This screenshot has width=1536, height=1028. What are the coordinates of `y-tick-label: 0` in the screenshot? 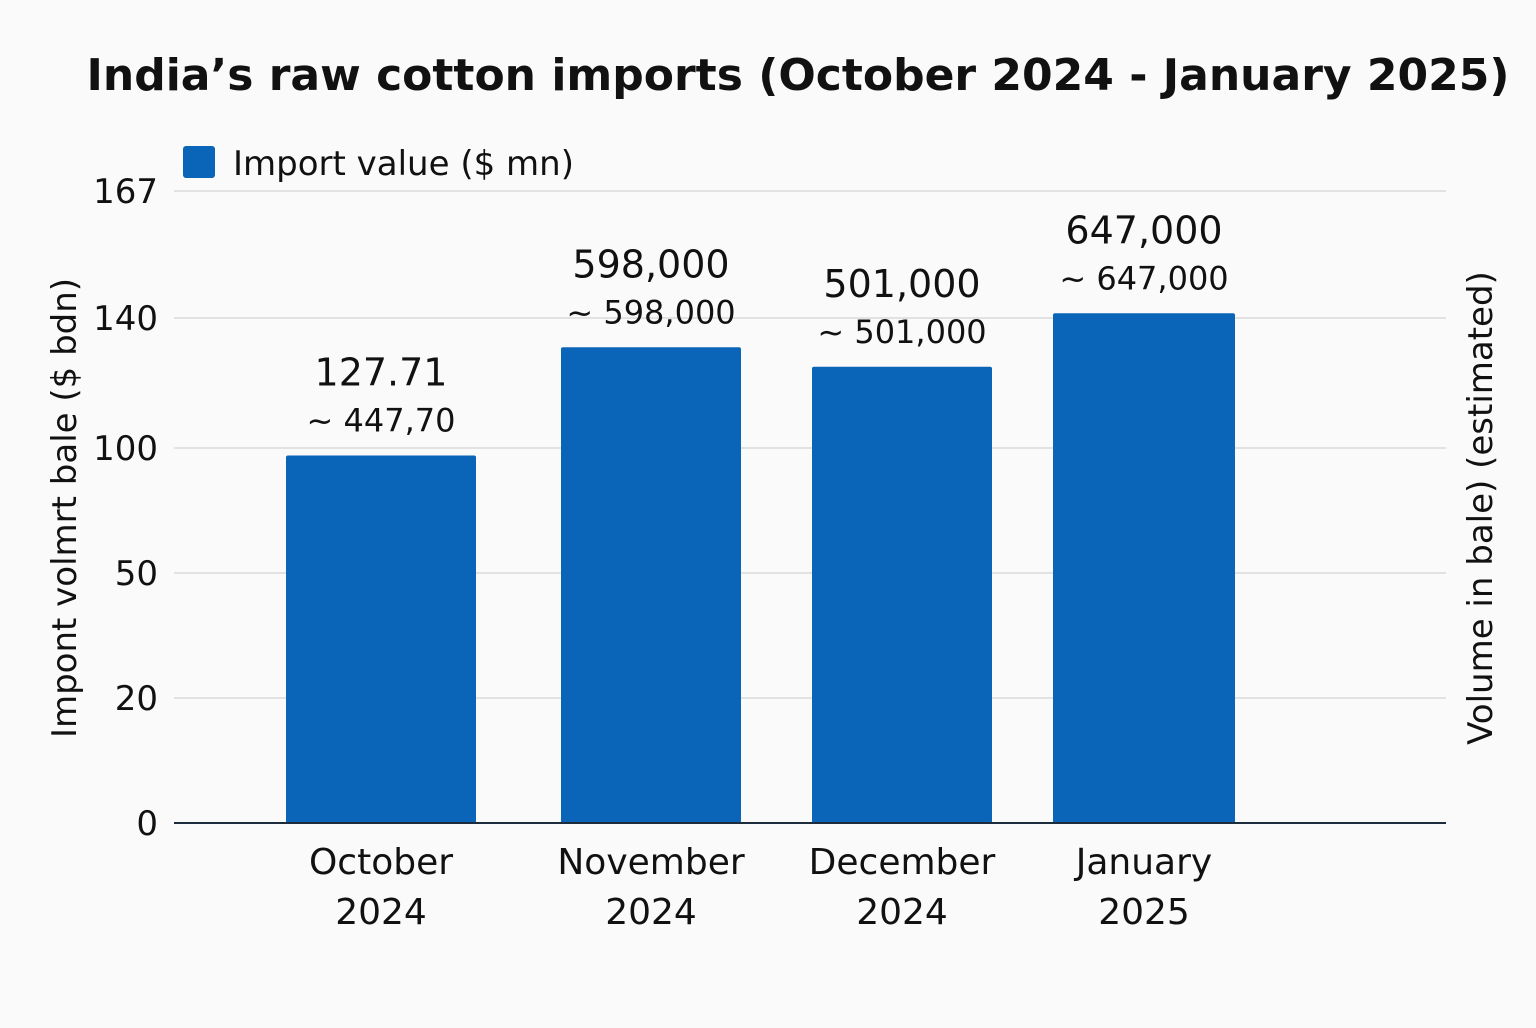 It's located at (147, 824).